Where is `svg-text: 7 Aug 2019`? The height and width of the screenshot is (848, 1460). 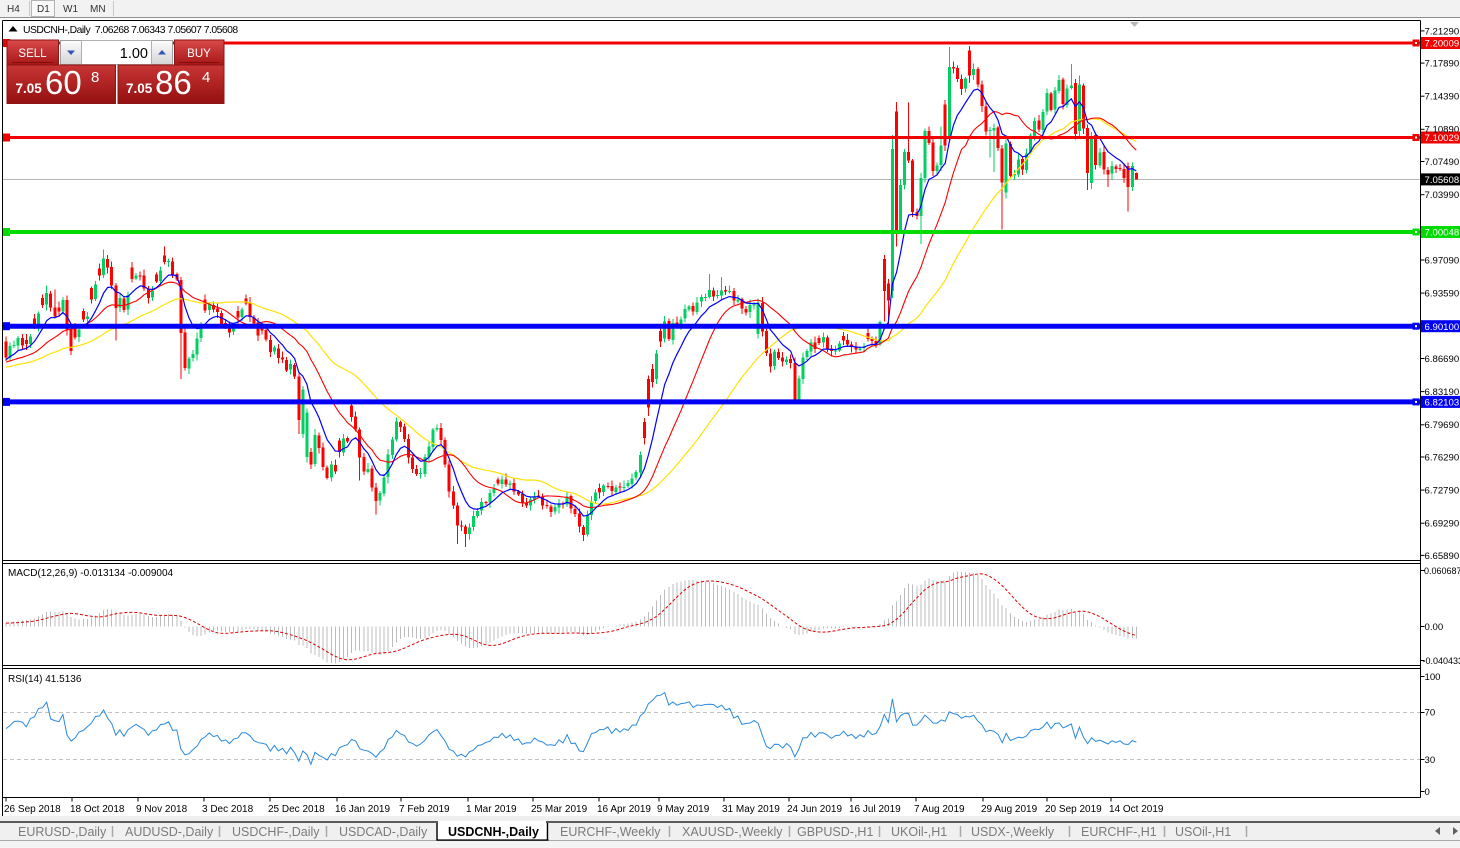
svg-text: 7 Aug 2019 is located at coordinates (939, 809).